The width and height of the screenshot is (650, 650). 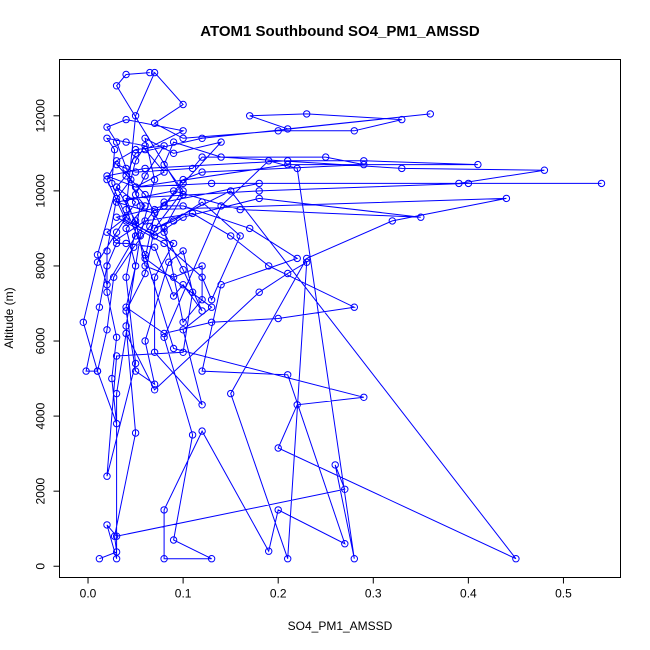 I want to click on y-tick-label: 0, so click(x=41, y=566).